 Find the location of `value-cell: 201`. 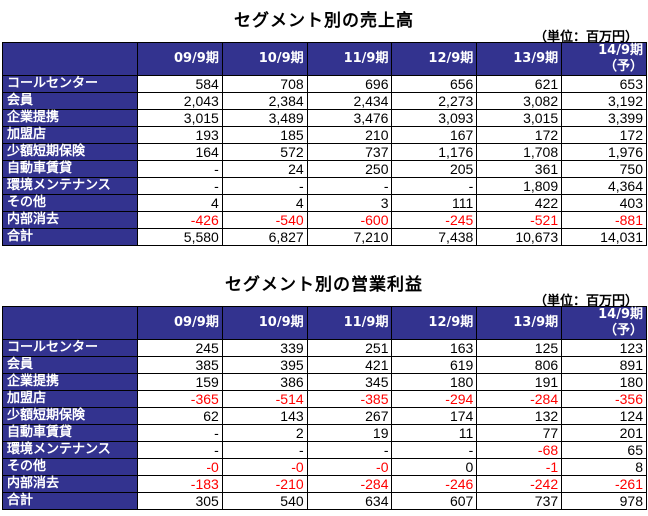

value-cell: 201 is located at coordinates (604, 433).